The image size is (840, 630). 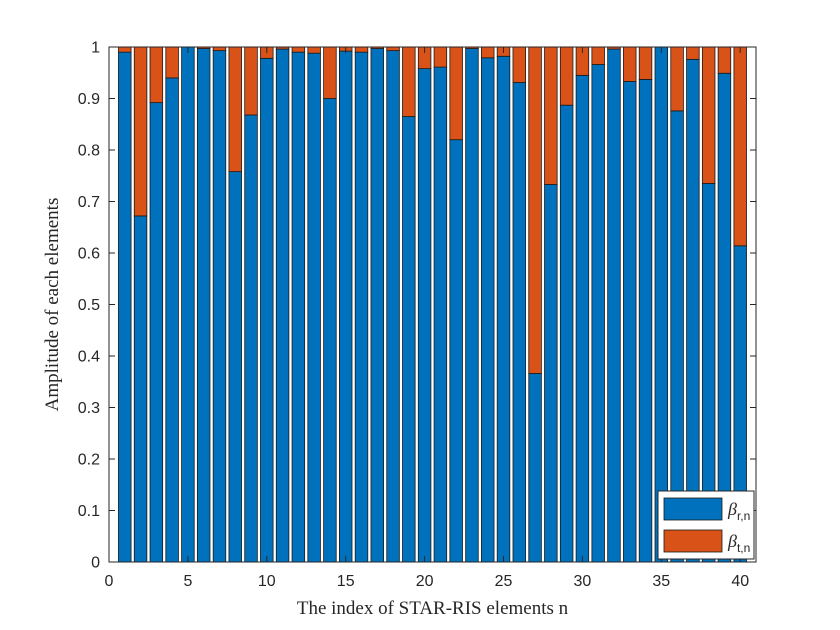 What do you see at coordinates (89, 202) in the screenshot?
I see `y-tick-label: 0.7` at bounding box center [89, 202].